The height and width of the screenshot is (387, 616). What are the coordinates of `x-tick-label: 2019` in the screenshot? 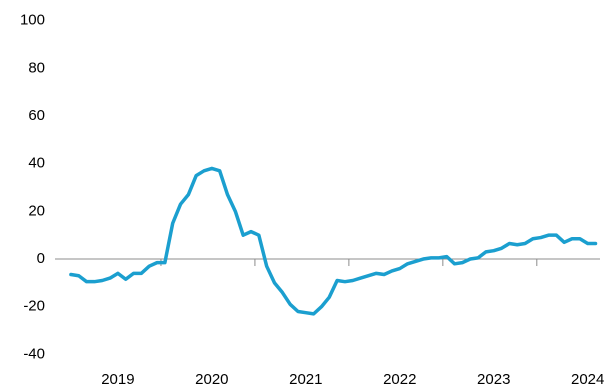 It's located at (117, 379).